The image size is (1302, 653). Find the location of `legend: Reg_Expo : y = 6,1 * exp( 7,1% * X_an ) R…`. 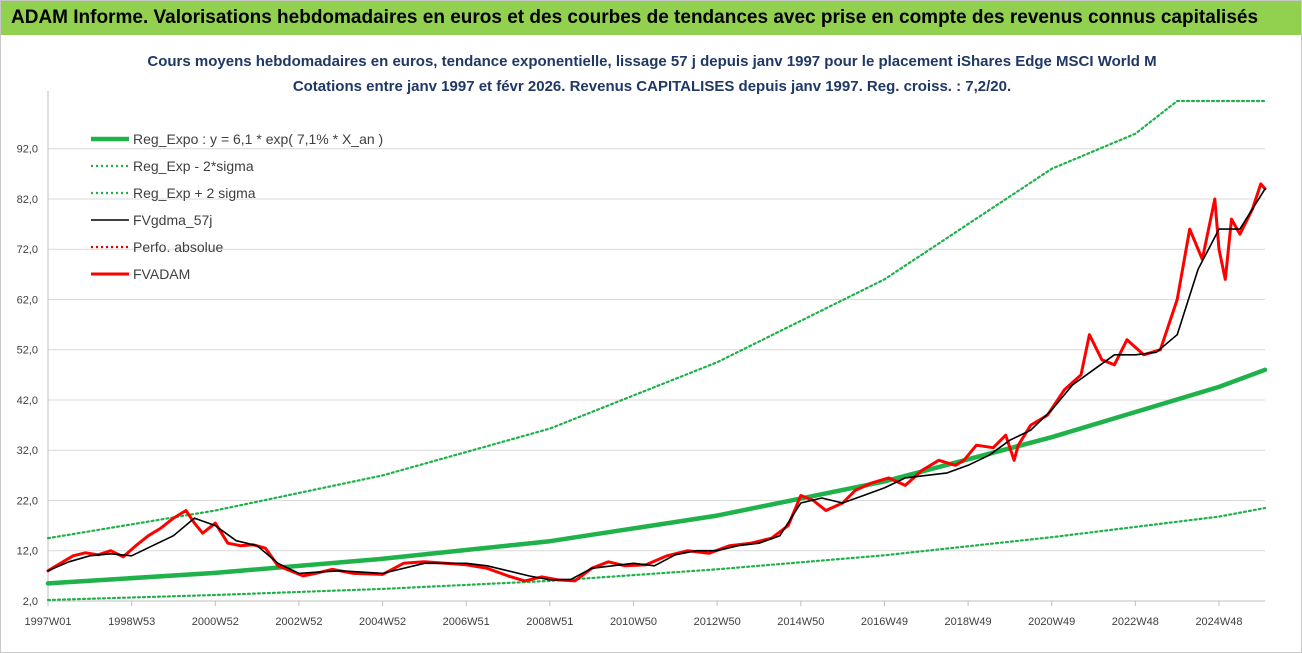

legend: Reg_Expo : y = 6,1 * exp( 7,1% * X_an ) R… is located at coordinates (237, 206).